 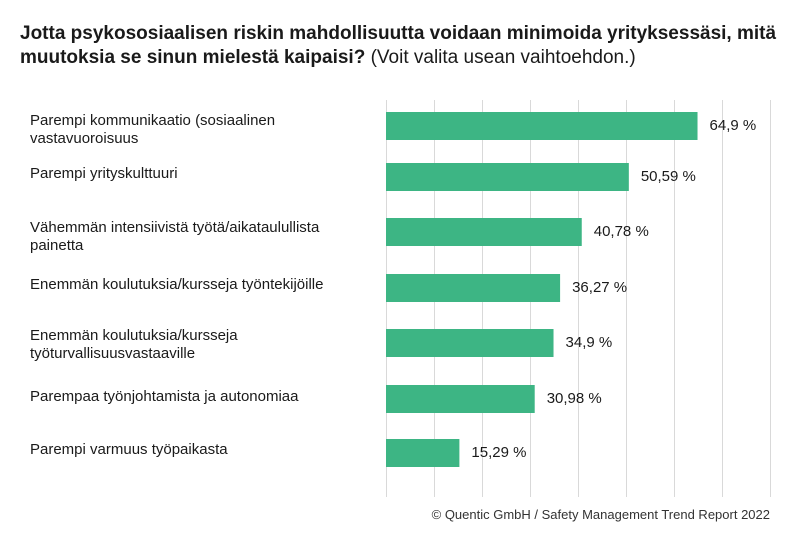 I want to click on value-label: 36,27 %, so click(x=600, y=287).